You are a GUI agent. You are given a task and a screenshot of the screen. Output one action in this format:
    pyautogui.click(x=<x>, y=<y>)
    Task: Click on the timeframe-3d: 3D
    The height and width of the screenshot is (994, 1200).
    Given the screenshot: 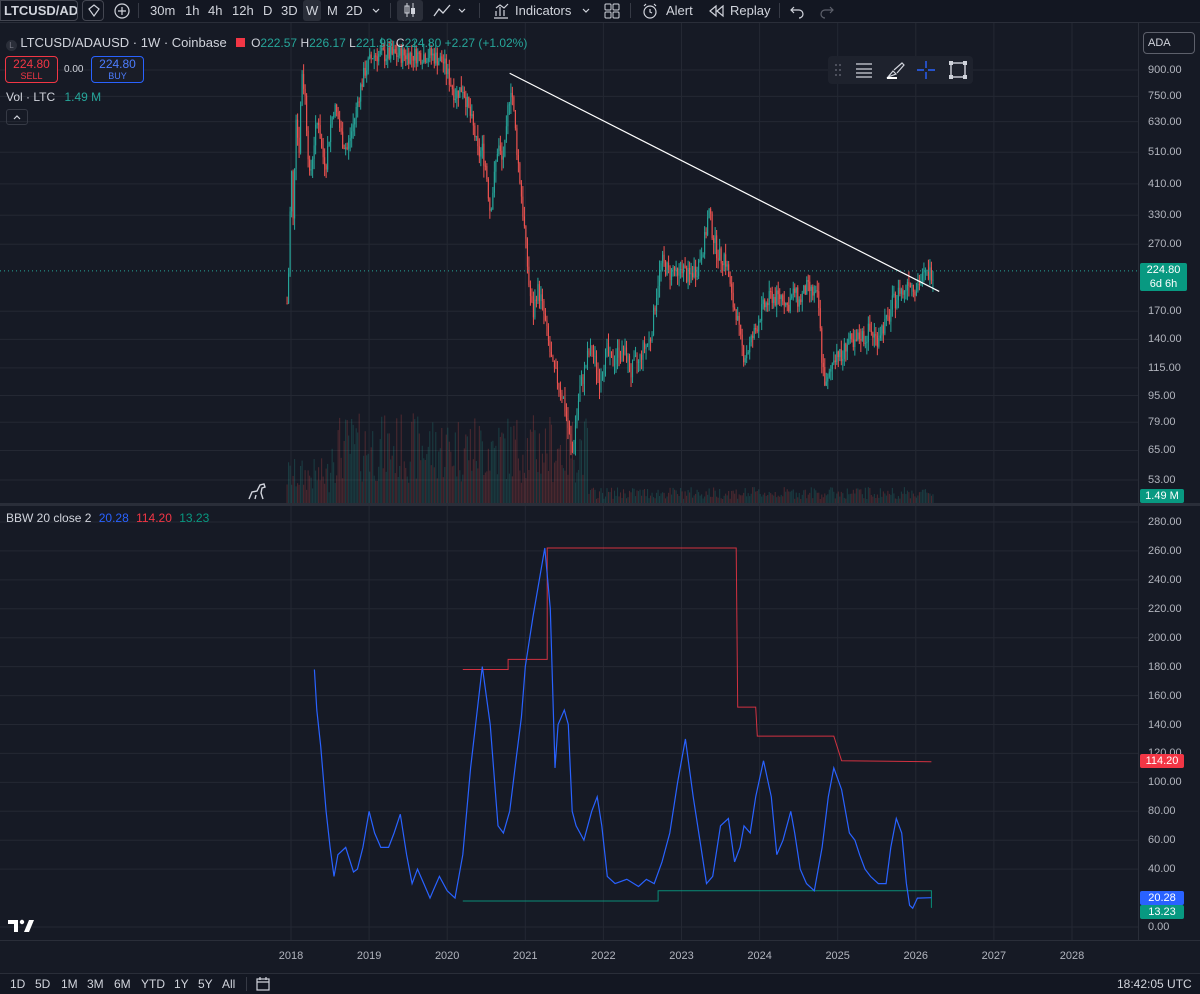 What is the action you would take?
    pyautogui.click(x=289, y=10)
    